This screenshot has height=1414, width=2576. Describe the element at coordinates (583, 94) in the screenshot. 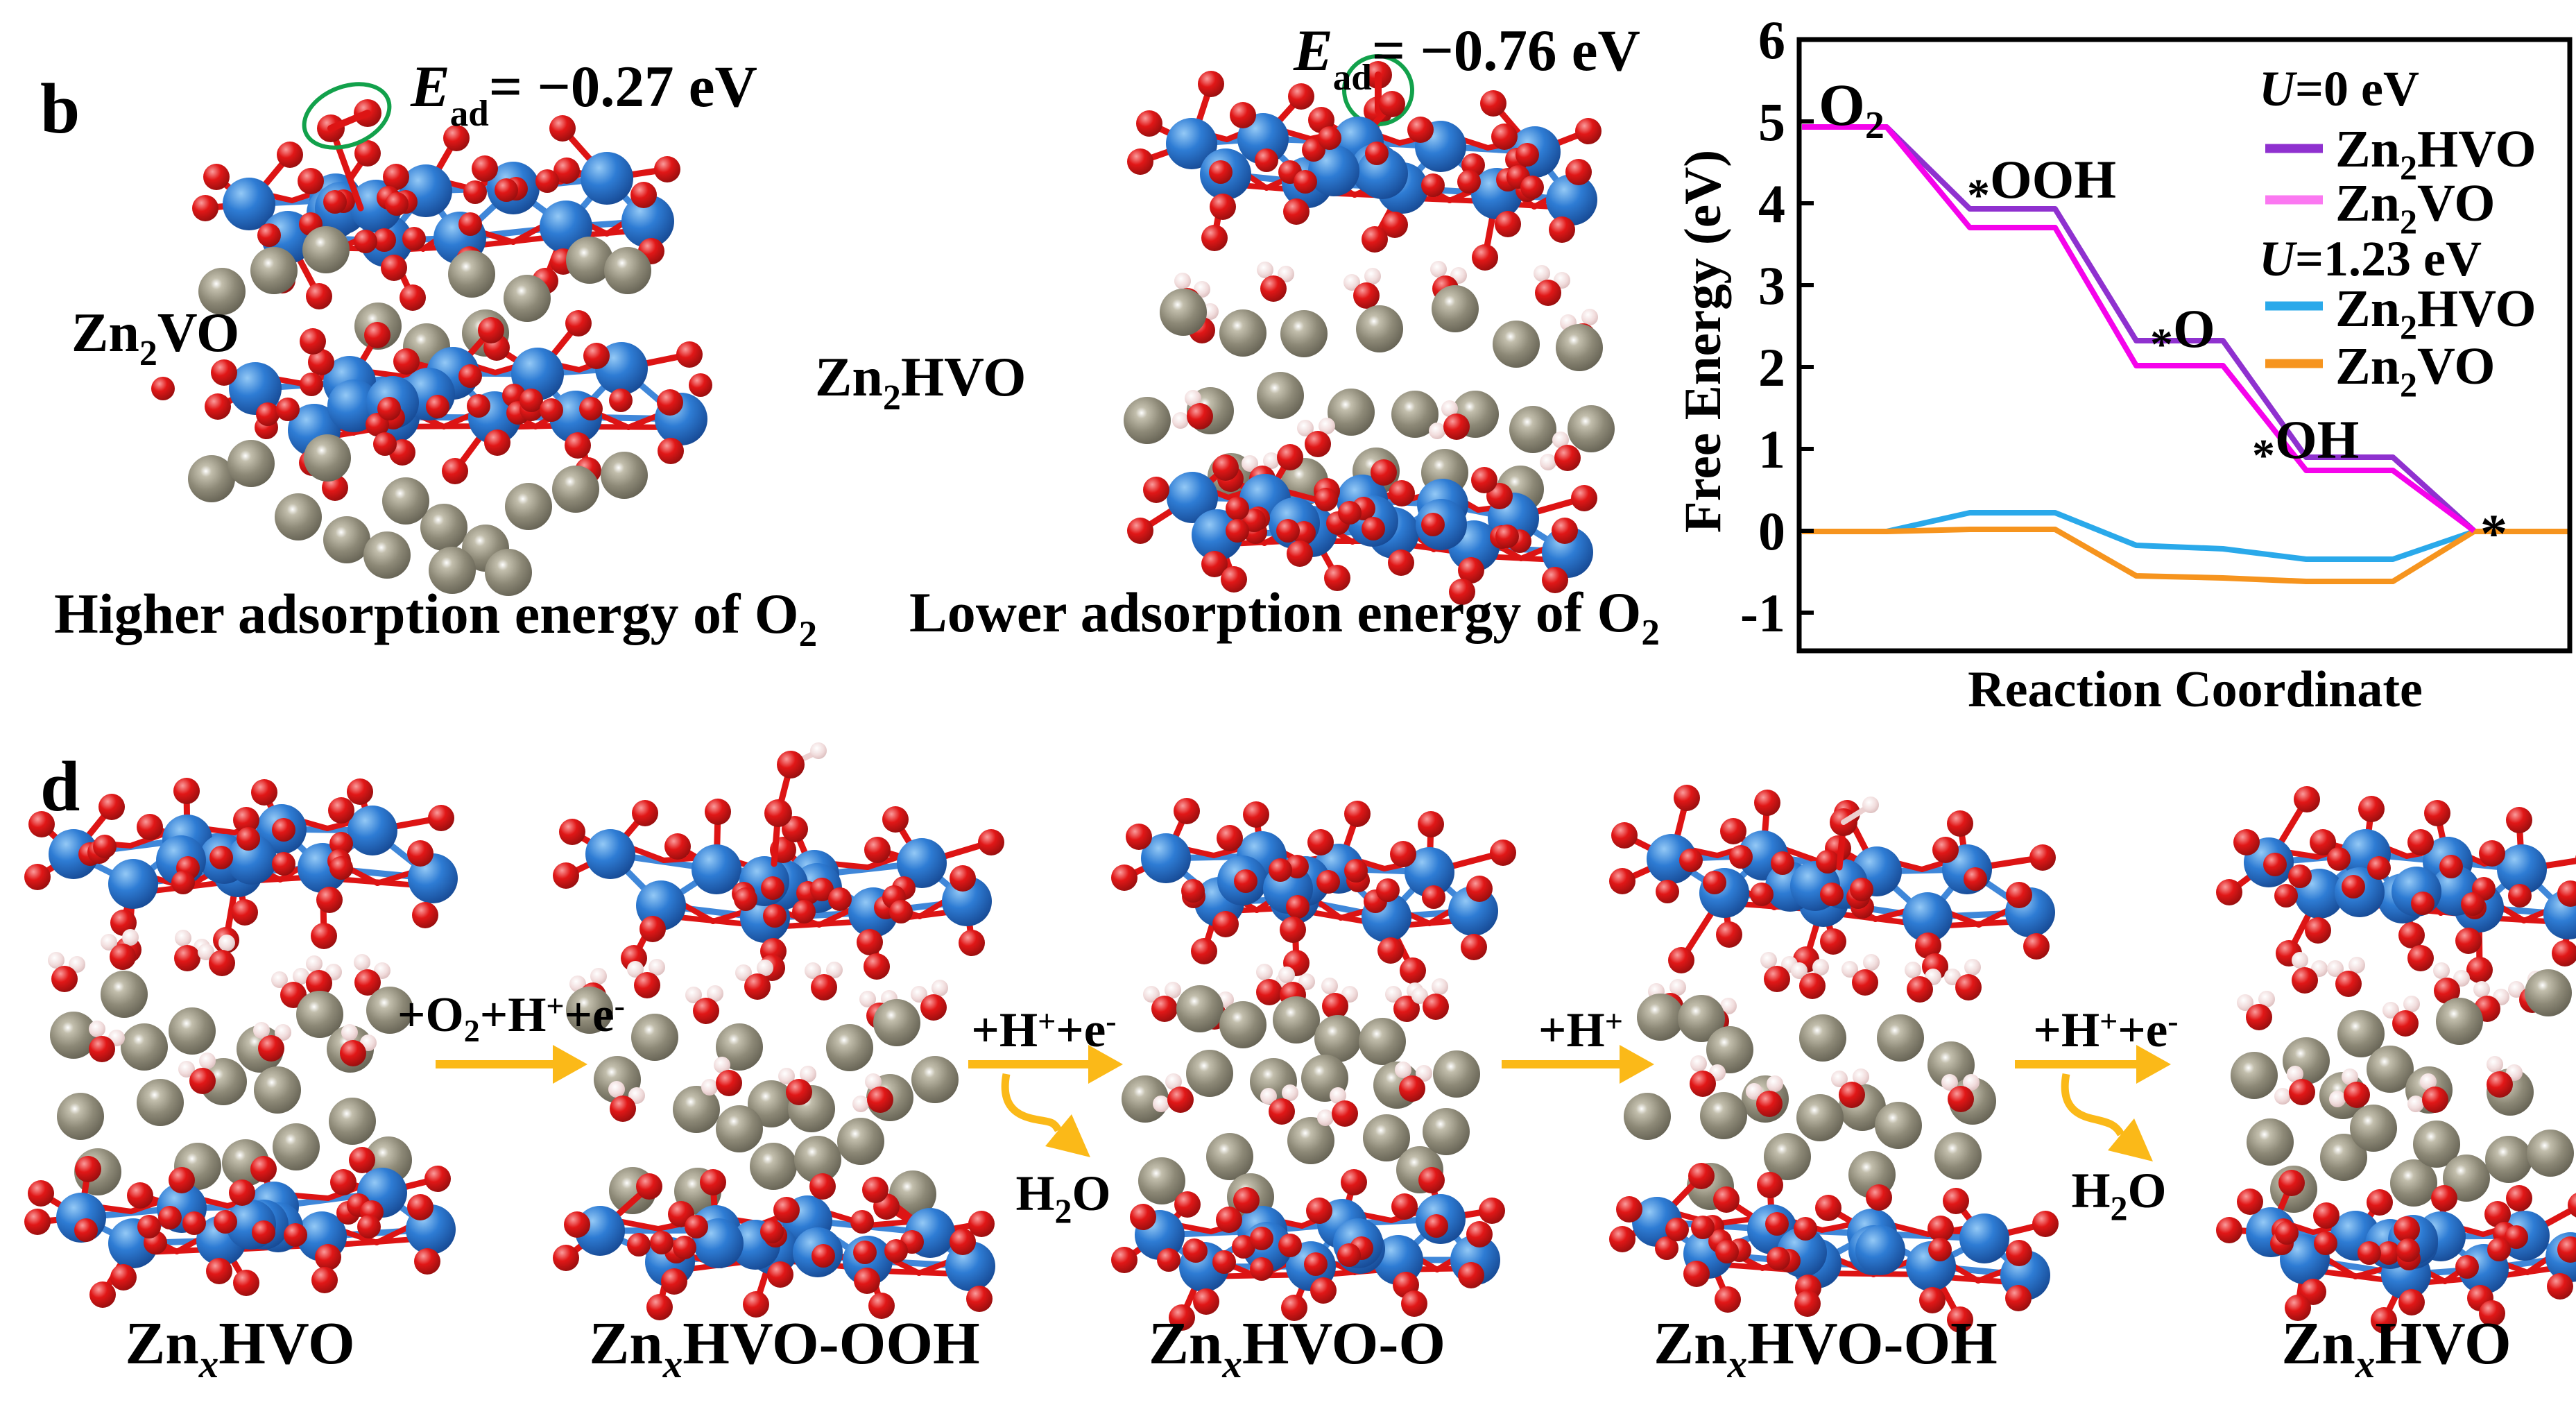

I see `svg-text: Ead= −0.27 eV` at that location.